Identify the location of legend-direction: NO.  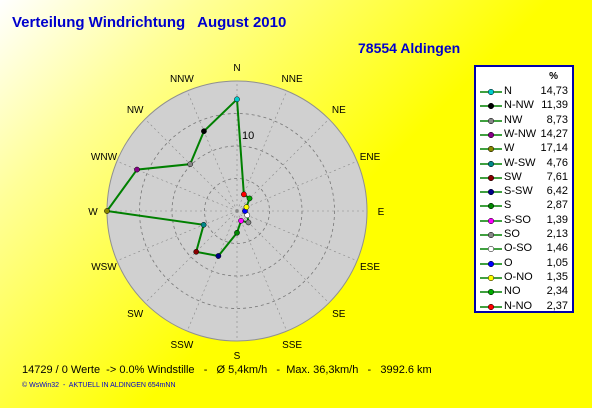
(512, 291).